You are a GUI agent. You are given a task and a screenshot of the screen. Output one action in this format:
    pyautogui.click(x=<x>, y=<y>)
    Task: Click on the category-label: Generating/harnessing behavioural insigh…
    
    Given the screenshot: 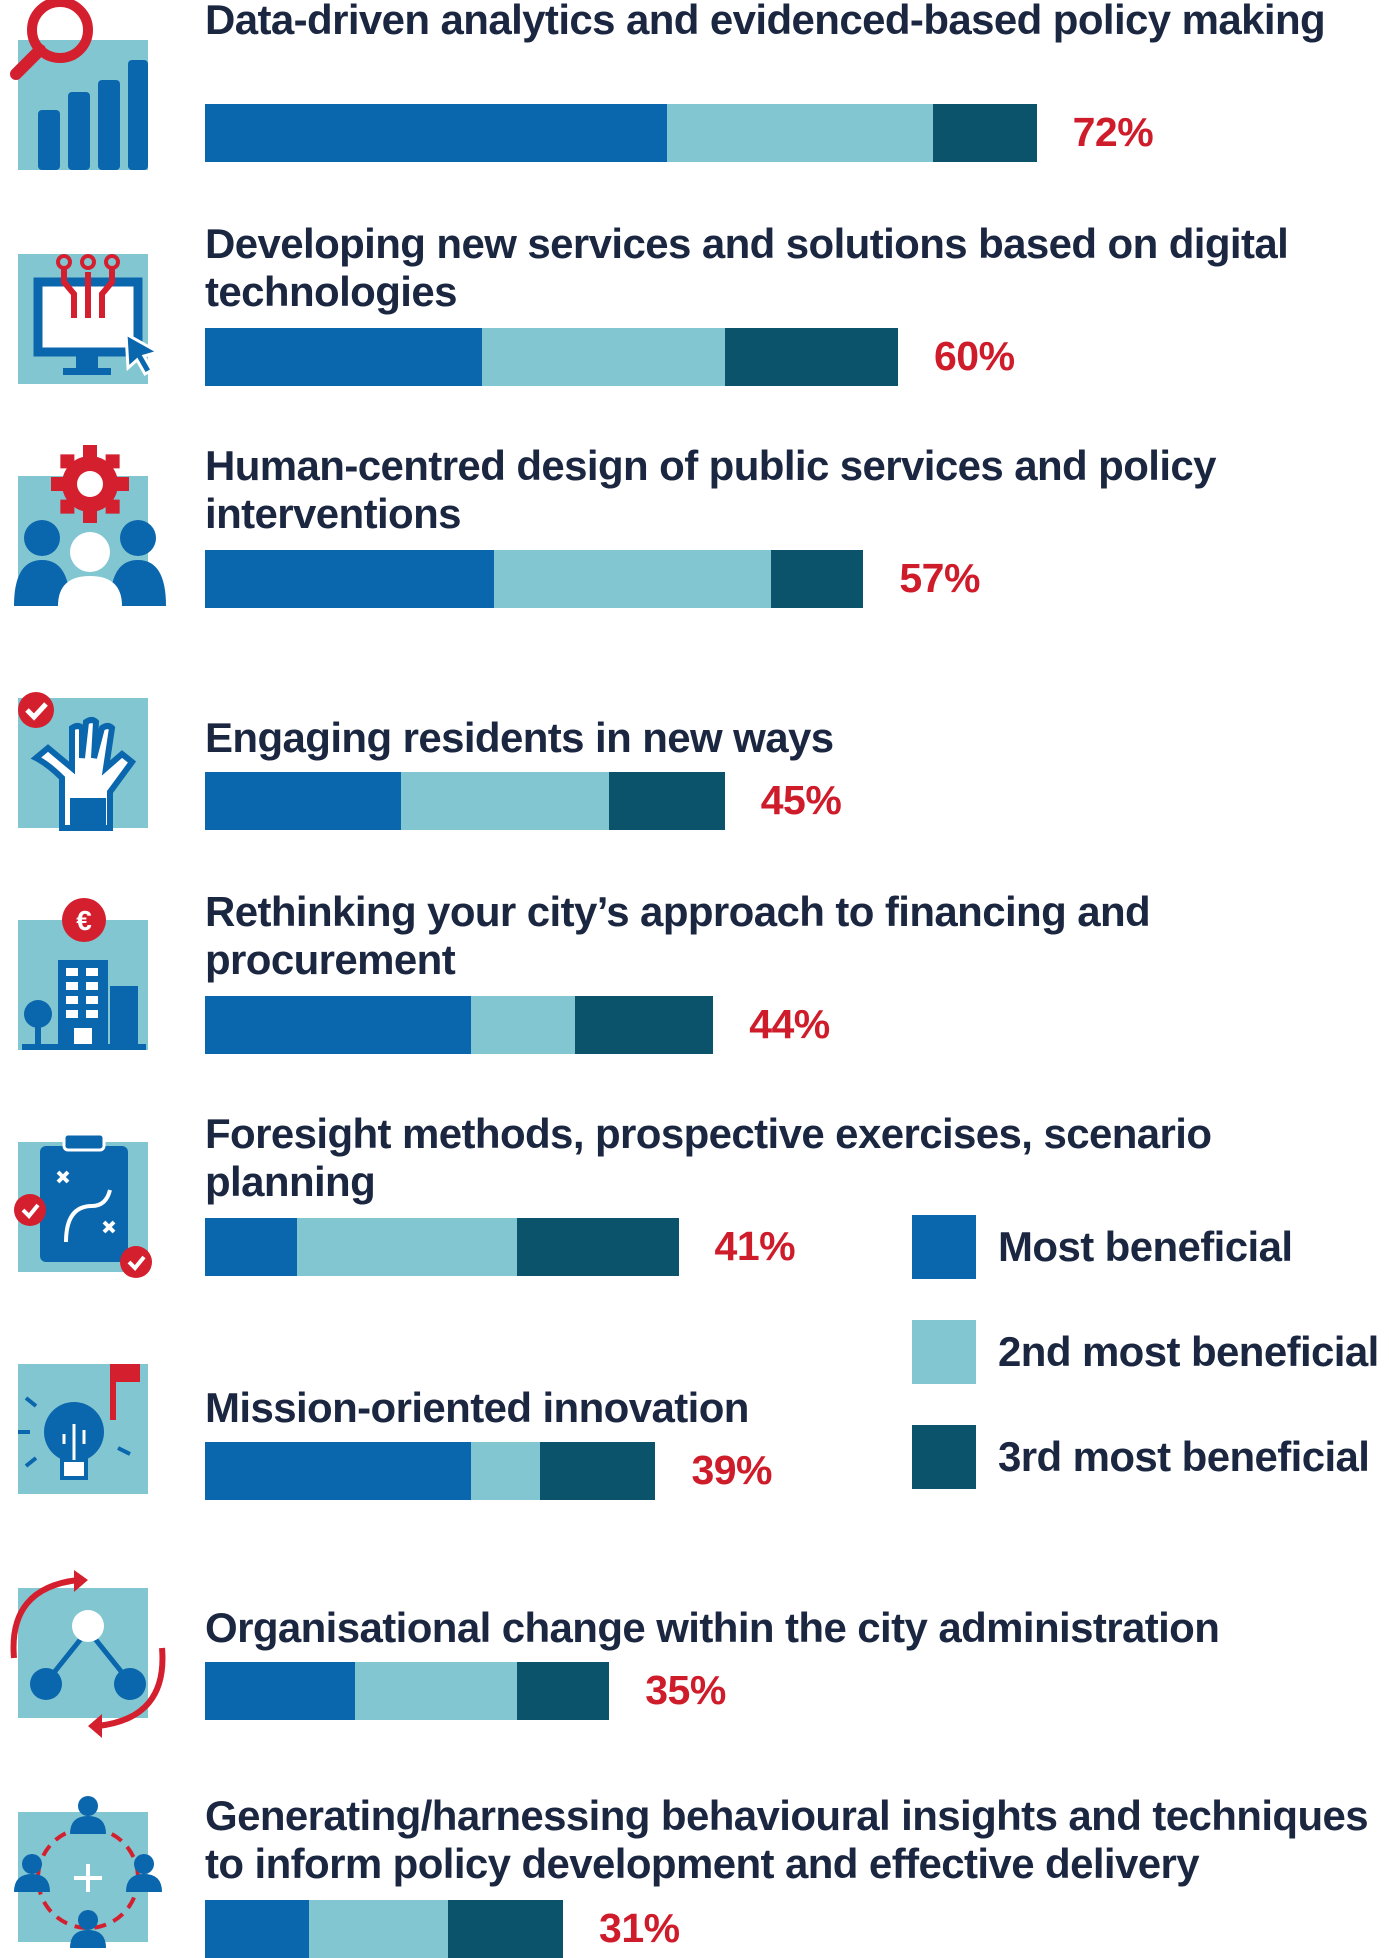 What is the action you would take?
    pyautogui.click(x=787, y=1839)
    